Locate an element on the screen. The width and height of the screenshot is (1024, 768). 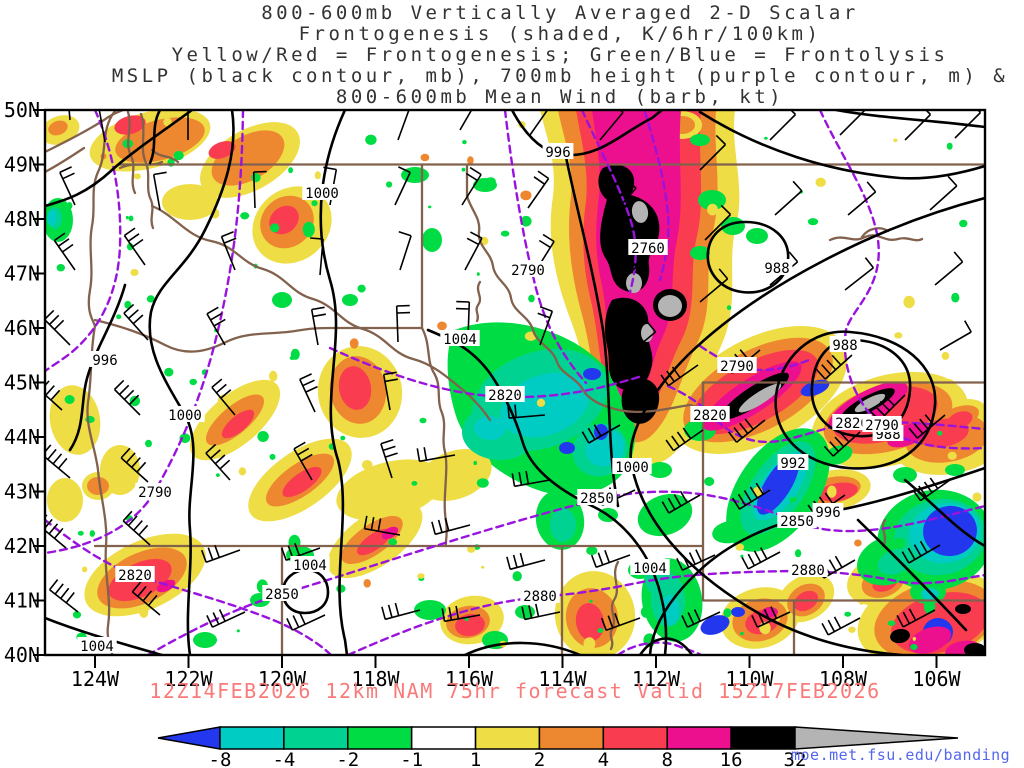
colorbar-label: 8 is located at coordinates (666, 758).